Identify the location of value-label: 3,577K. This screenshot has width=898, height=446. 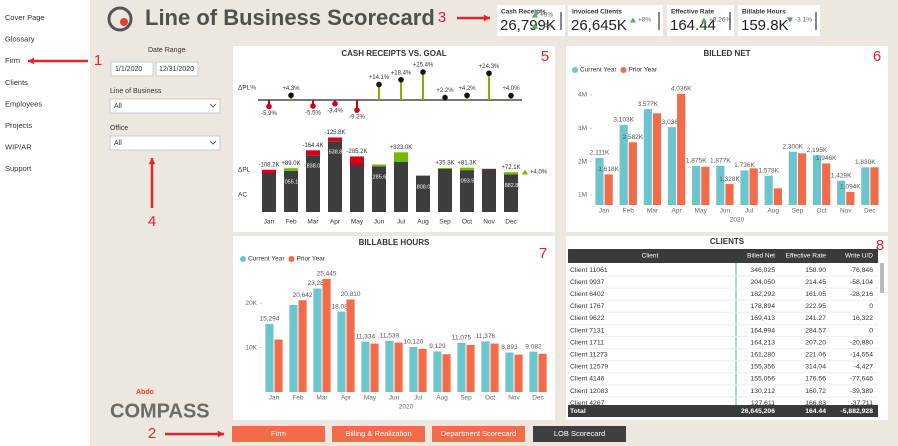
(648, 104).